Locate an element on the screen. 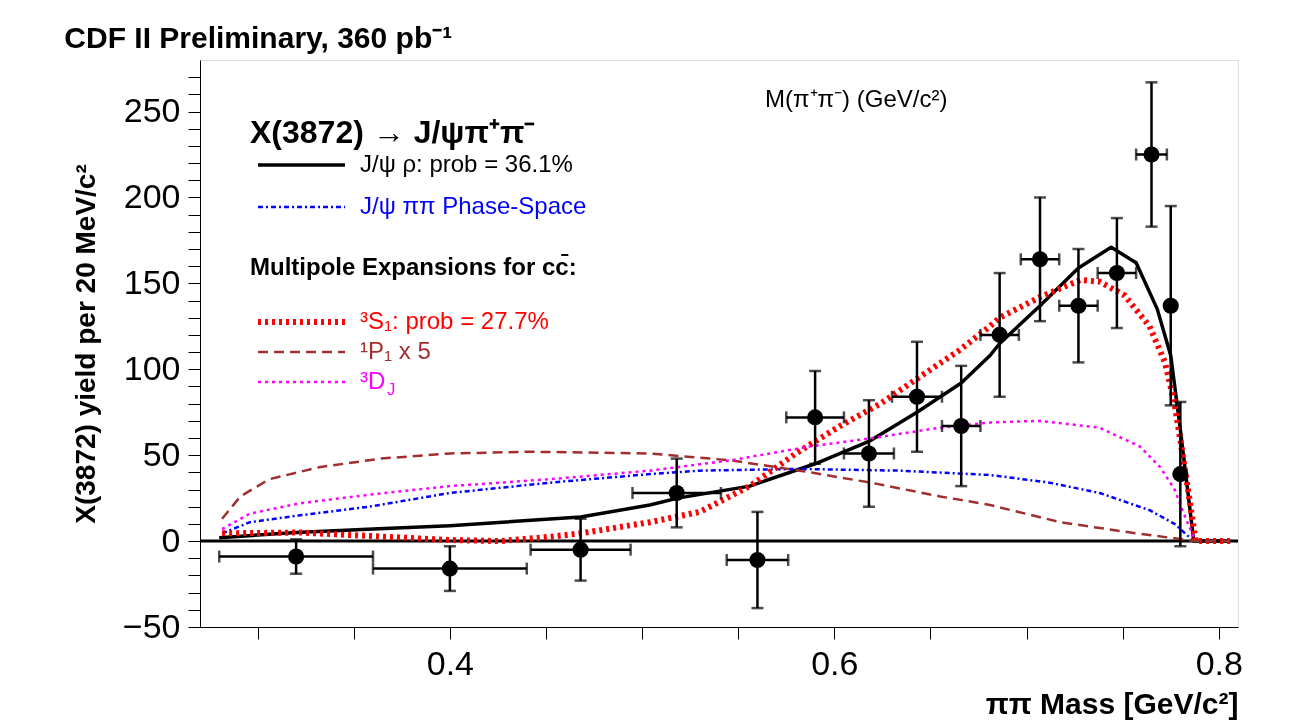  legend-title: X(3872) → J/ψπ⁺π⁻ is located at coordinates (393, 132).